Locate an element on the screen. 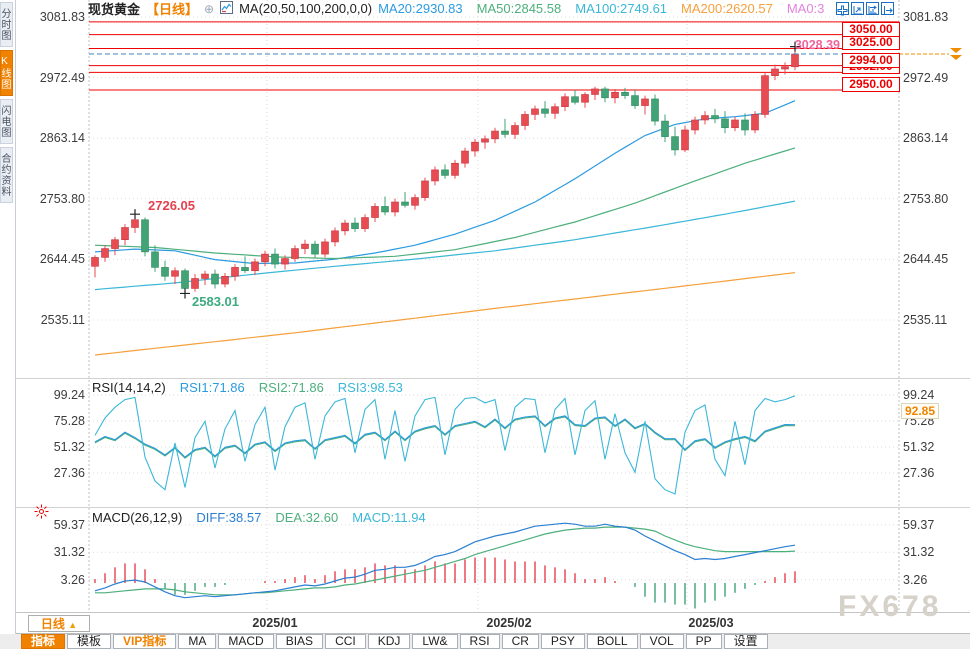  rsi-value: RSI2:71.86 is located at coordinates (291, 387).